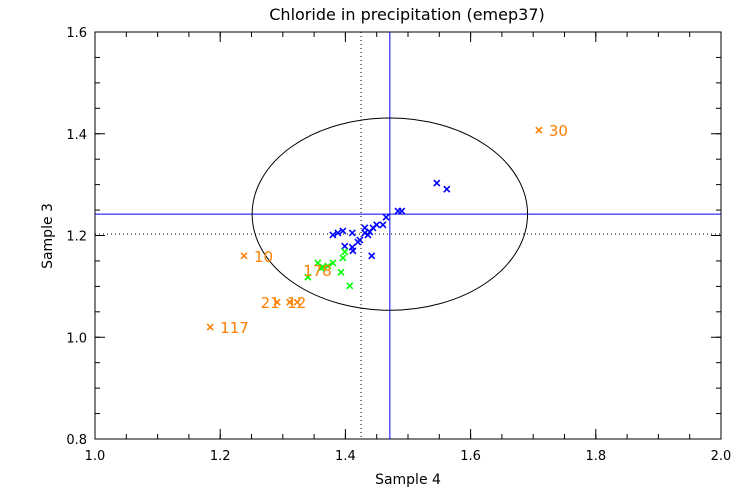  Describe the element at coordinates (558, 131) in the screenshot. I see `outlier-label: 30` at that location.